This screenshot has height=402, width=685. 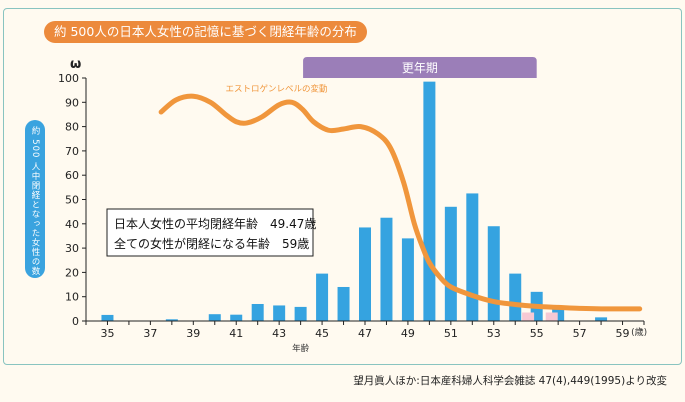 What do you see at coordinates (72, 297) in the screenshot?
I see `y-tick-label: 10` at bounding box center [72, 297].